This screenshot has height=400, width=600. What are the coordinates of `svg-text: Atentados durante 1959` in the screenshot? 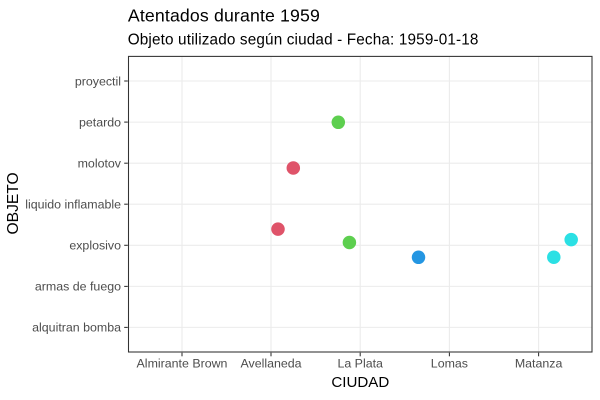 It's located at (224, 16).